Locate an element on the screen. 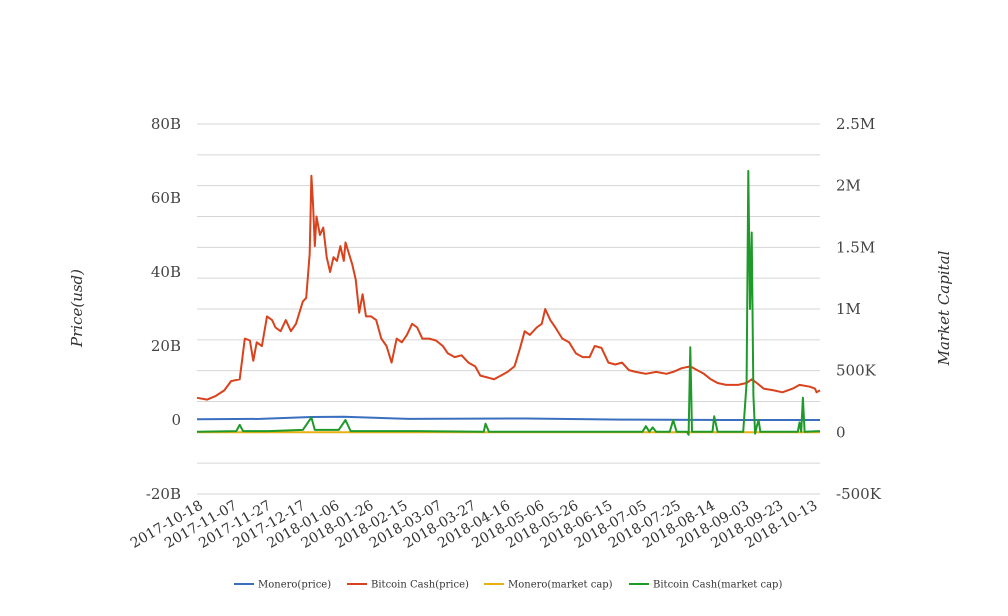 The image size is (1008, 616). legend-label: Bitcoin Cash(price) is located at coordinates (420, 585).